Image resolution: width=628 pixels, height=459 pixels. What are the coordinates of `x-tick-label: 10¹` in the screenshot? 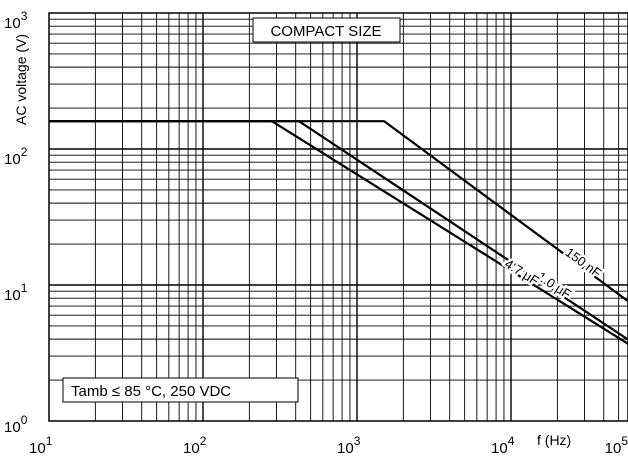 It's located at (41, 445).